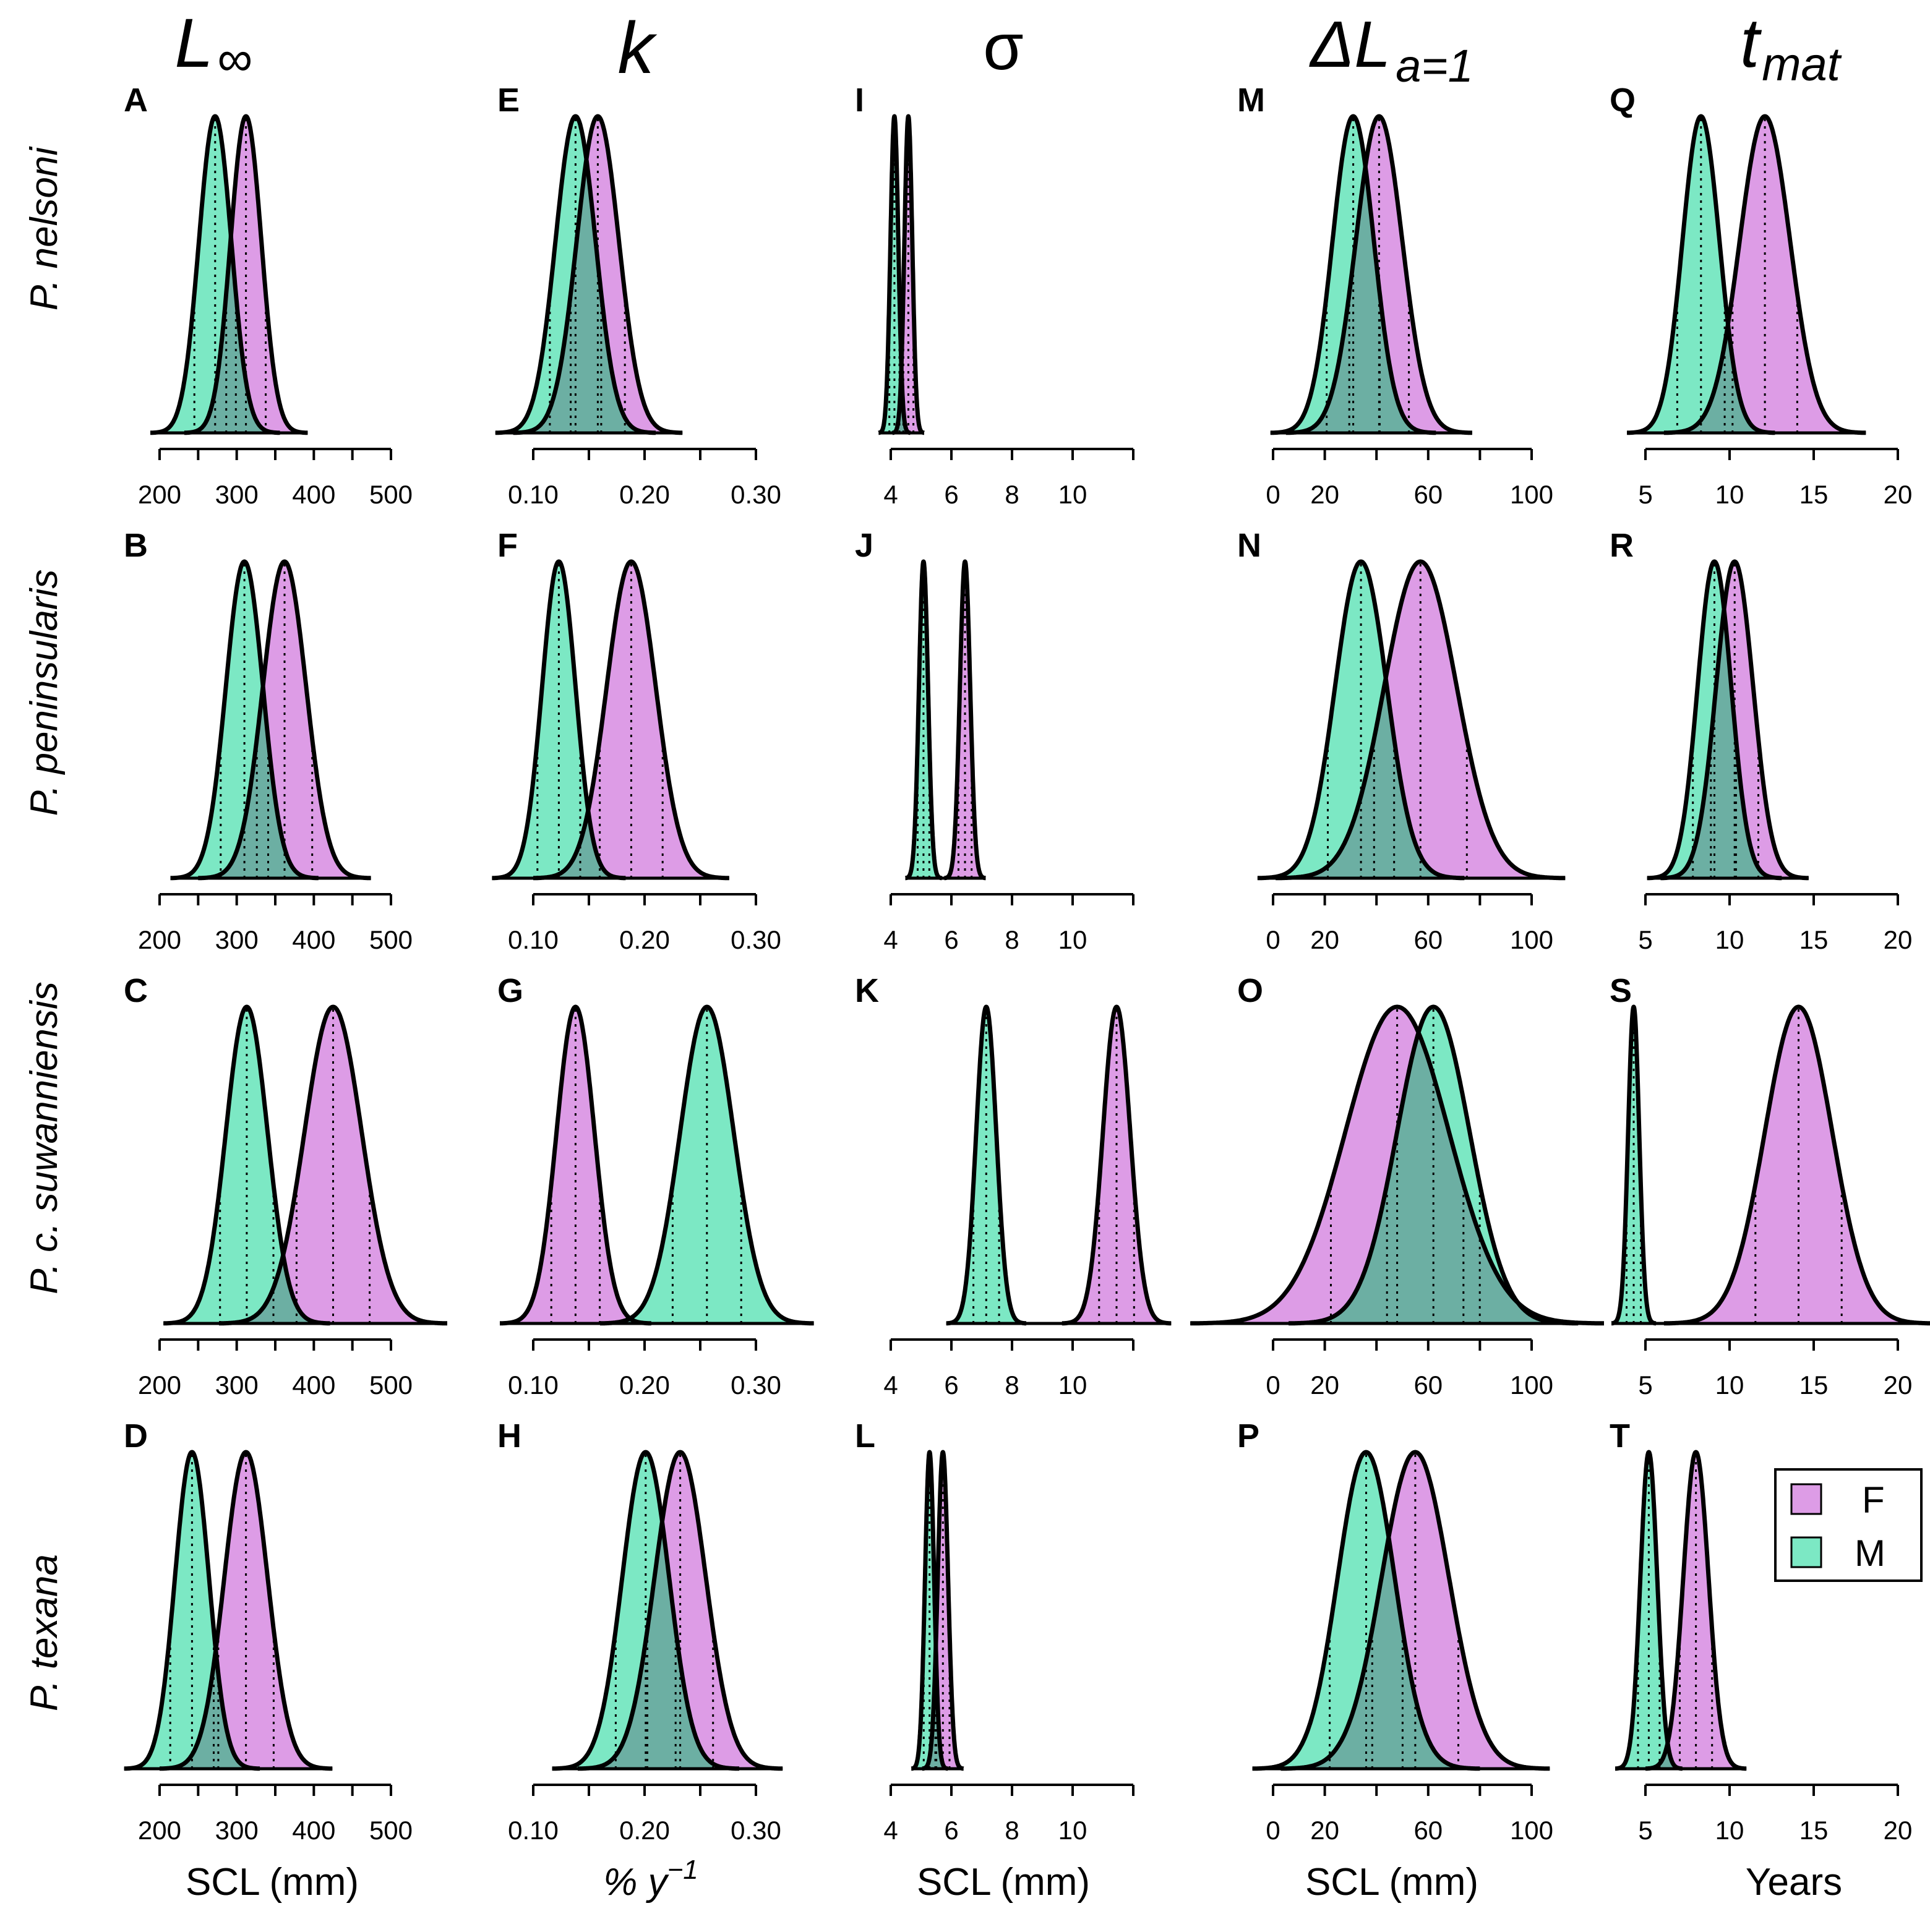 The width and height of the screenshot is (1930, 1932). I want to click on panel-c: C, so click(286, 1149).